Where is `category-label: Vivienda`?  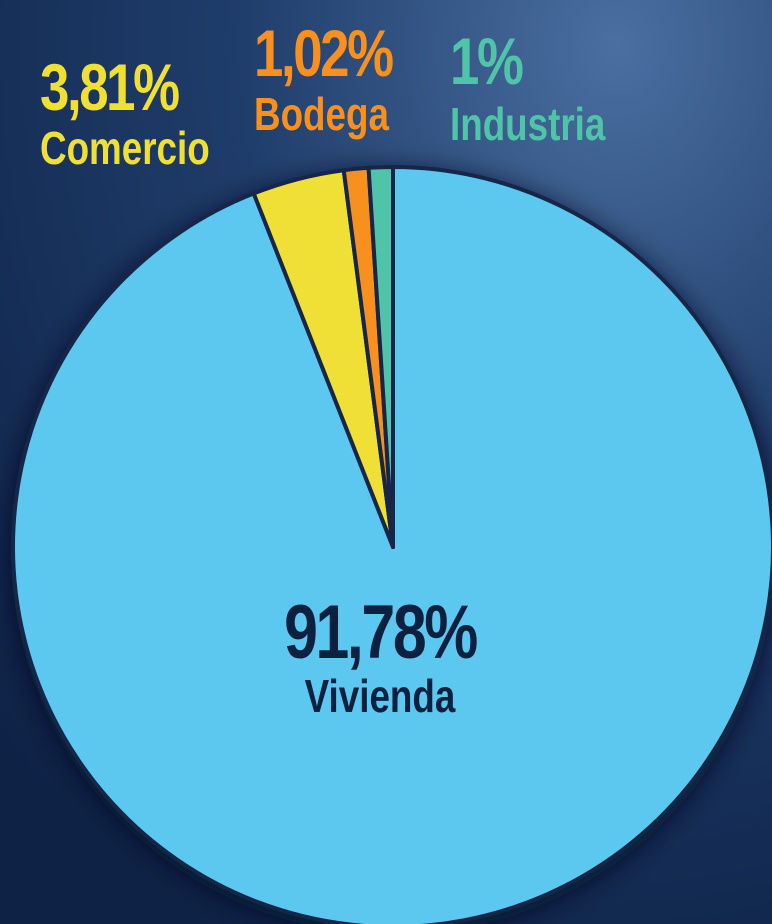
category-label: Vivienda is located at coordinates (380, 696).